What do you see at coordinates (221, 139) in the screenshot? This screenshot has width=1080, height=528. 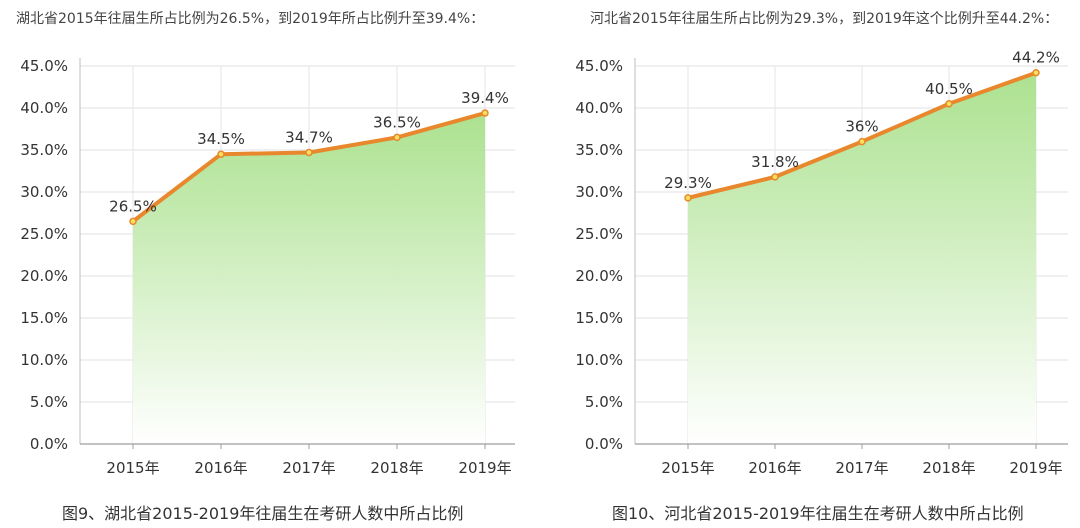 I see `data-label: 34.5%` at bounding box center [221, 139].